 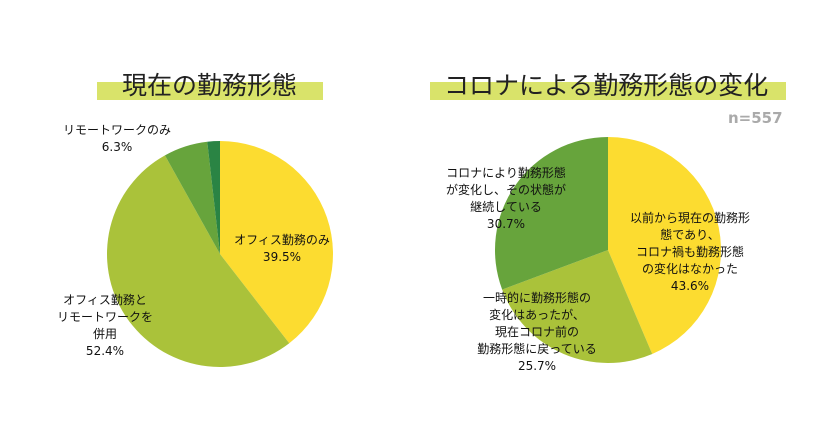 What do you see at coordinates (105, 317) in the screenshot?
I see `slice-label-text: オフィス勤務と リモートワークを 併用` at bounding box center [105, 317].